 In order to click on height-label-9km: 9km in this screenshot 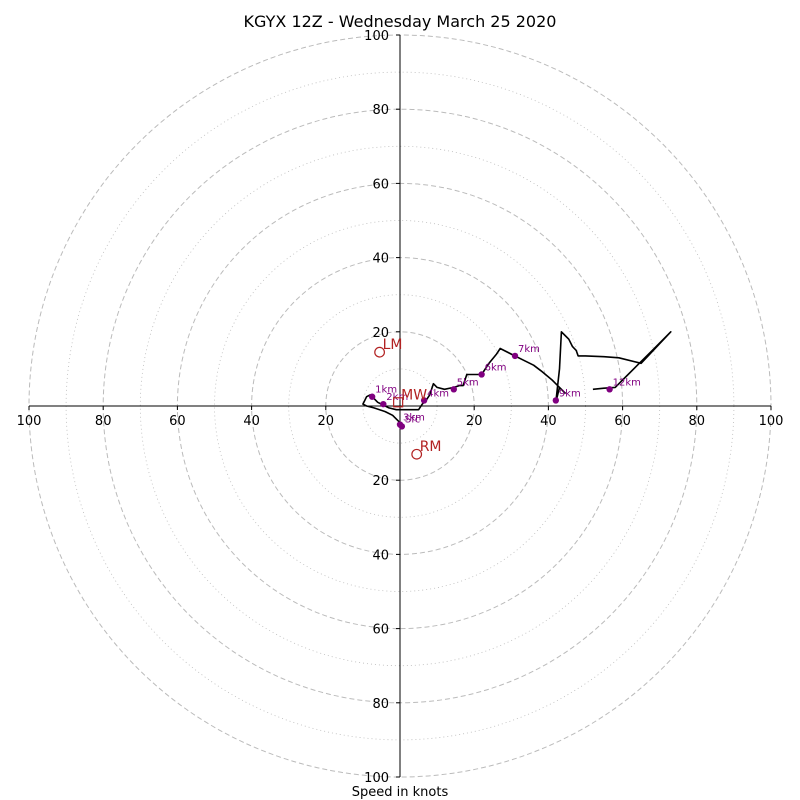, I will do `click(570, 393)`.